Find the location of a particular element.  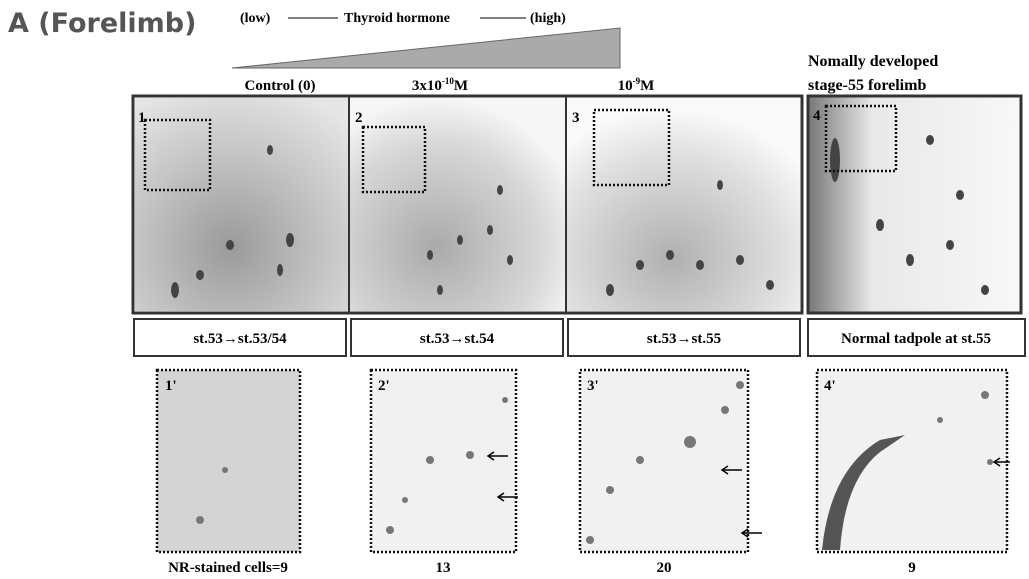

inset-number: 1' is located at coordinates (171, 386).